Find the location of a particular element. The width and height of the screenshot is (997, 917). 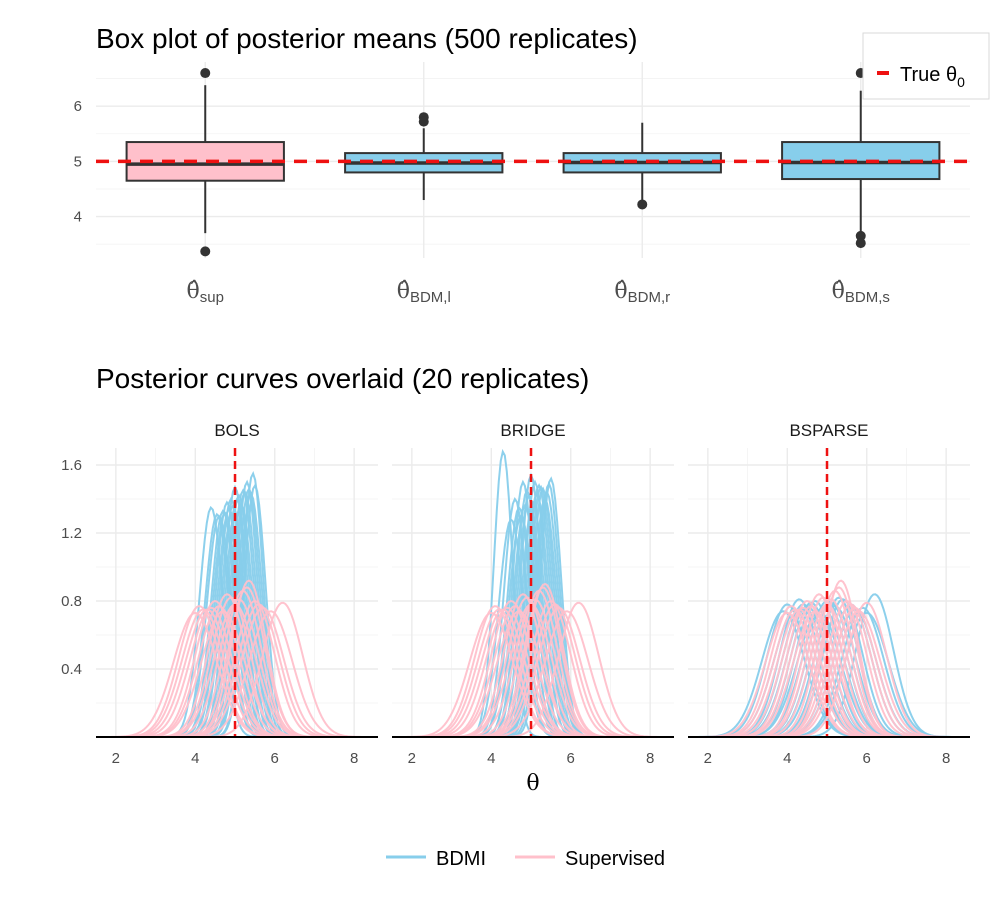

box-x-tick-subscript: BDM,s is located at coordinates (867, 297).